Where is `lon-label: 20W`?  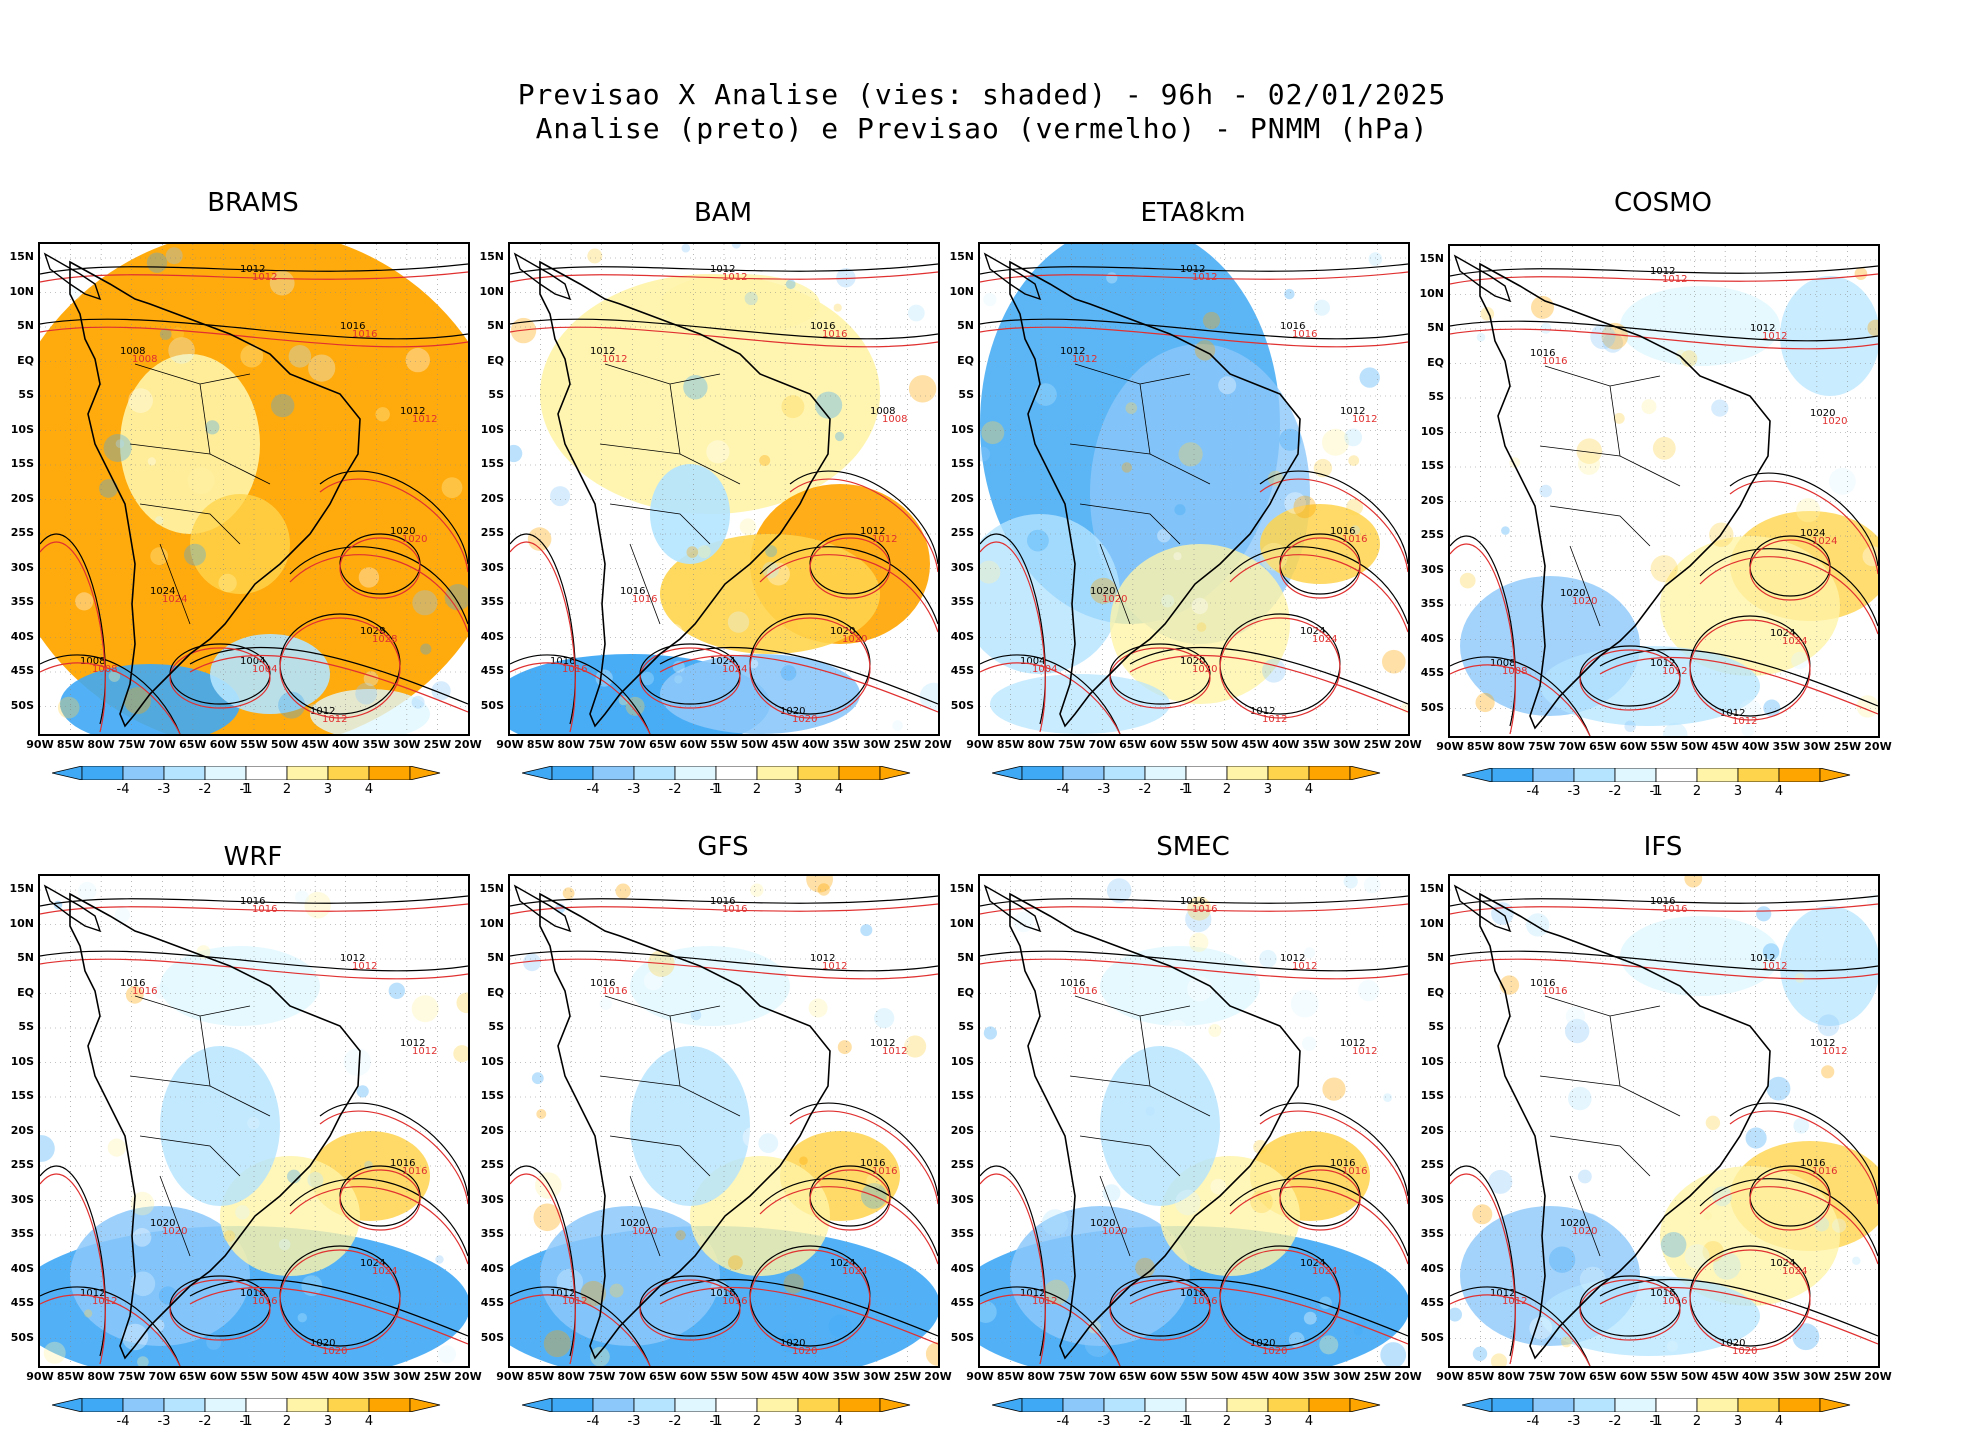 lon-label: 20W is located at coordinates (468, 744).